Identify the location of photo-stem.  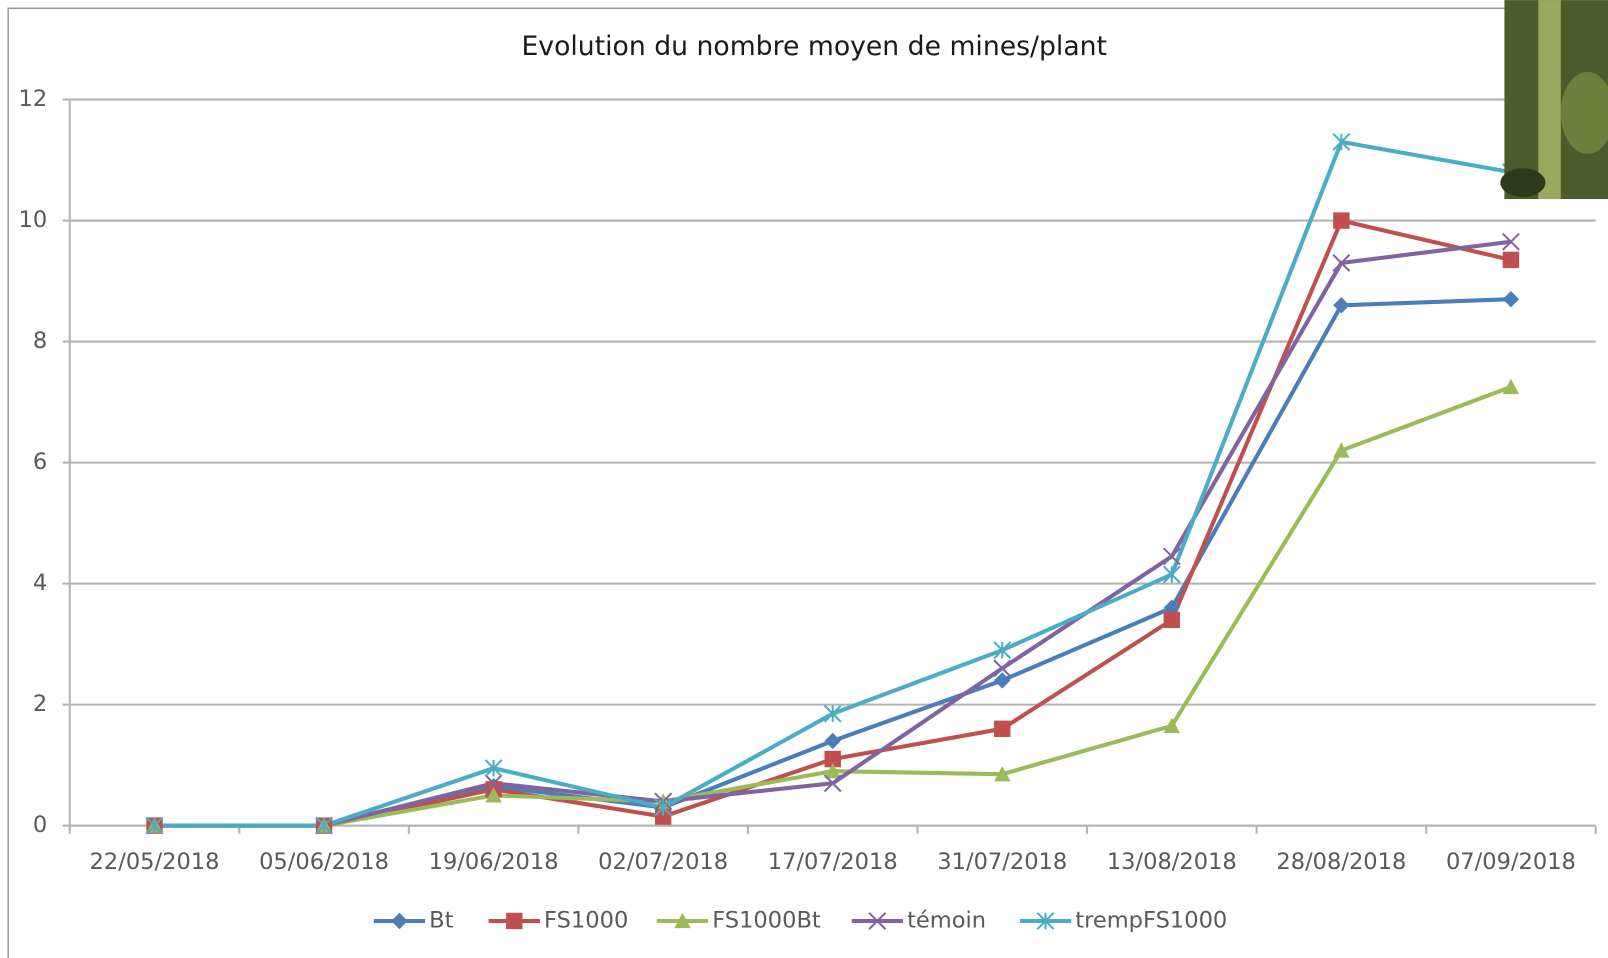
(1549, 100).